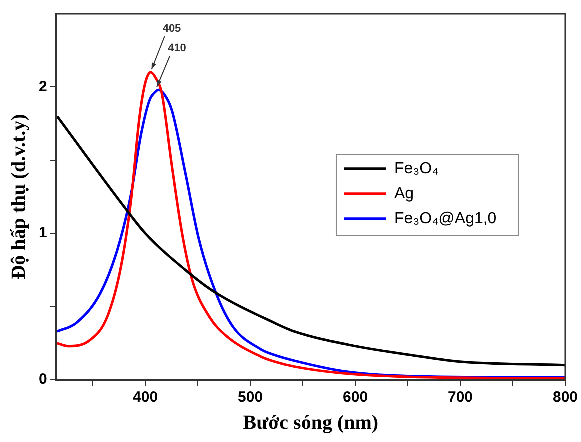 The height and width of the screenshot is (442, 581). What do you see at coordinates (416, 169) in the screenshot?
I see `legend-label: Fe₃O₄` at bounding box center [416, 169].